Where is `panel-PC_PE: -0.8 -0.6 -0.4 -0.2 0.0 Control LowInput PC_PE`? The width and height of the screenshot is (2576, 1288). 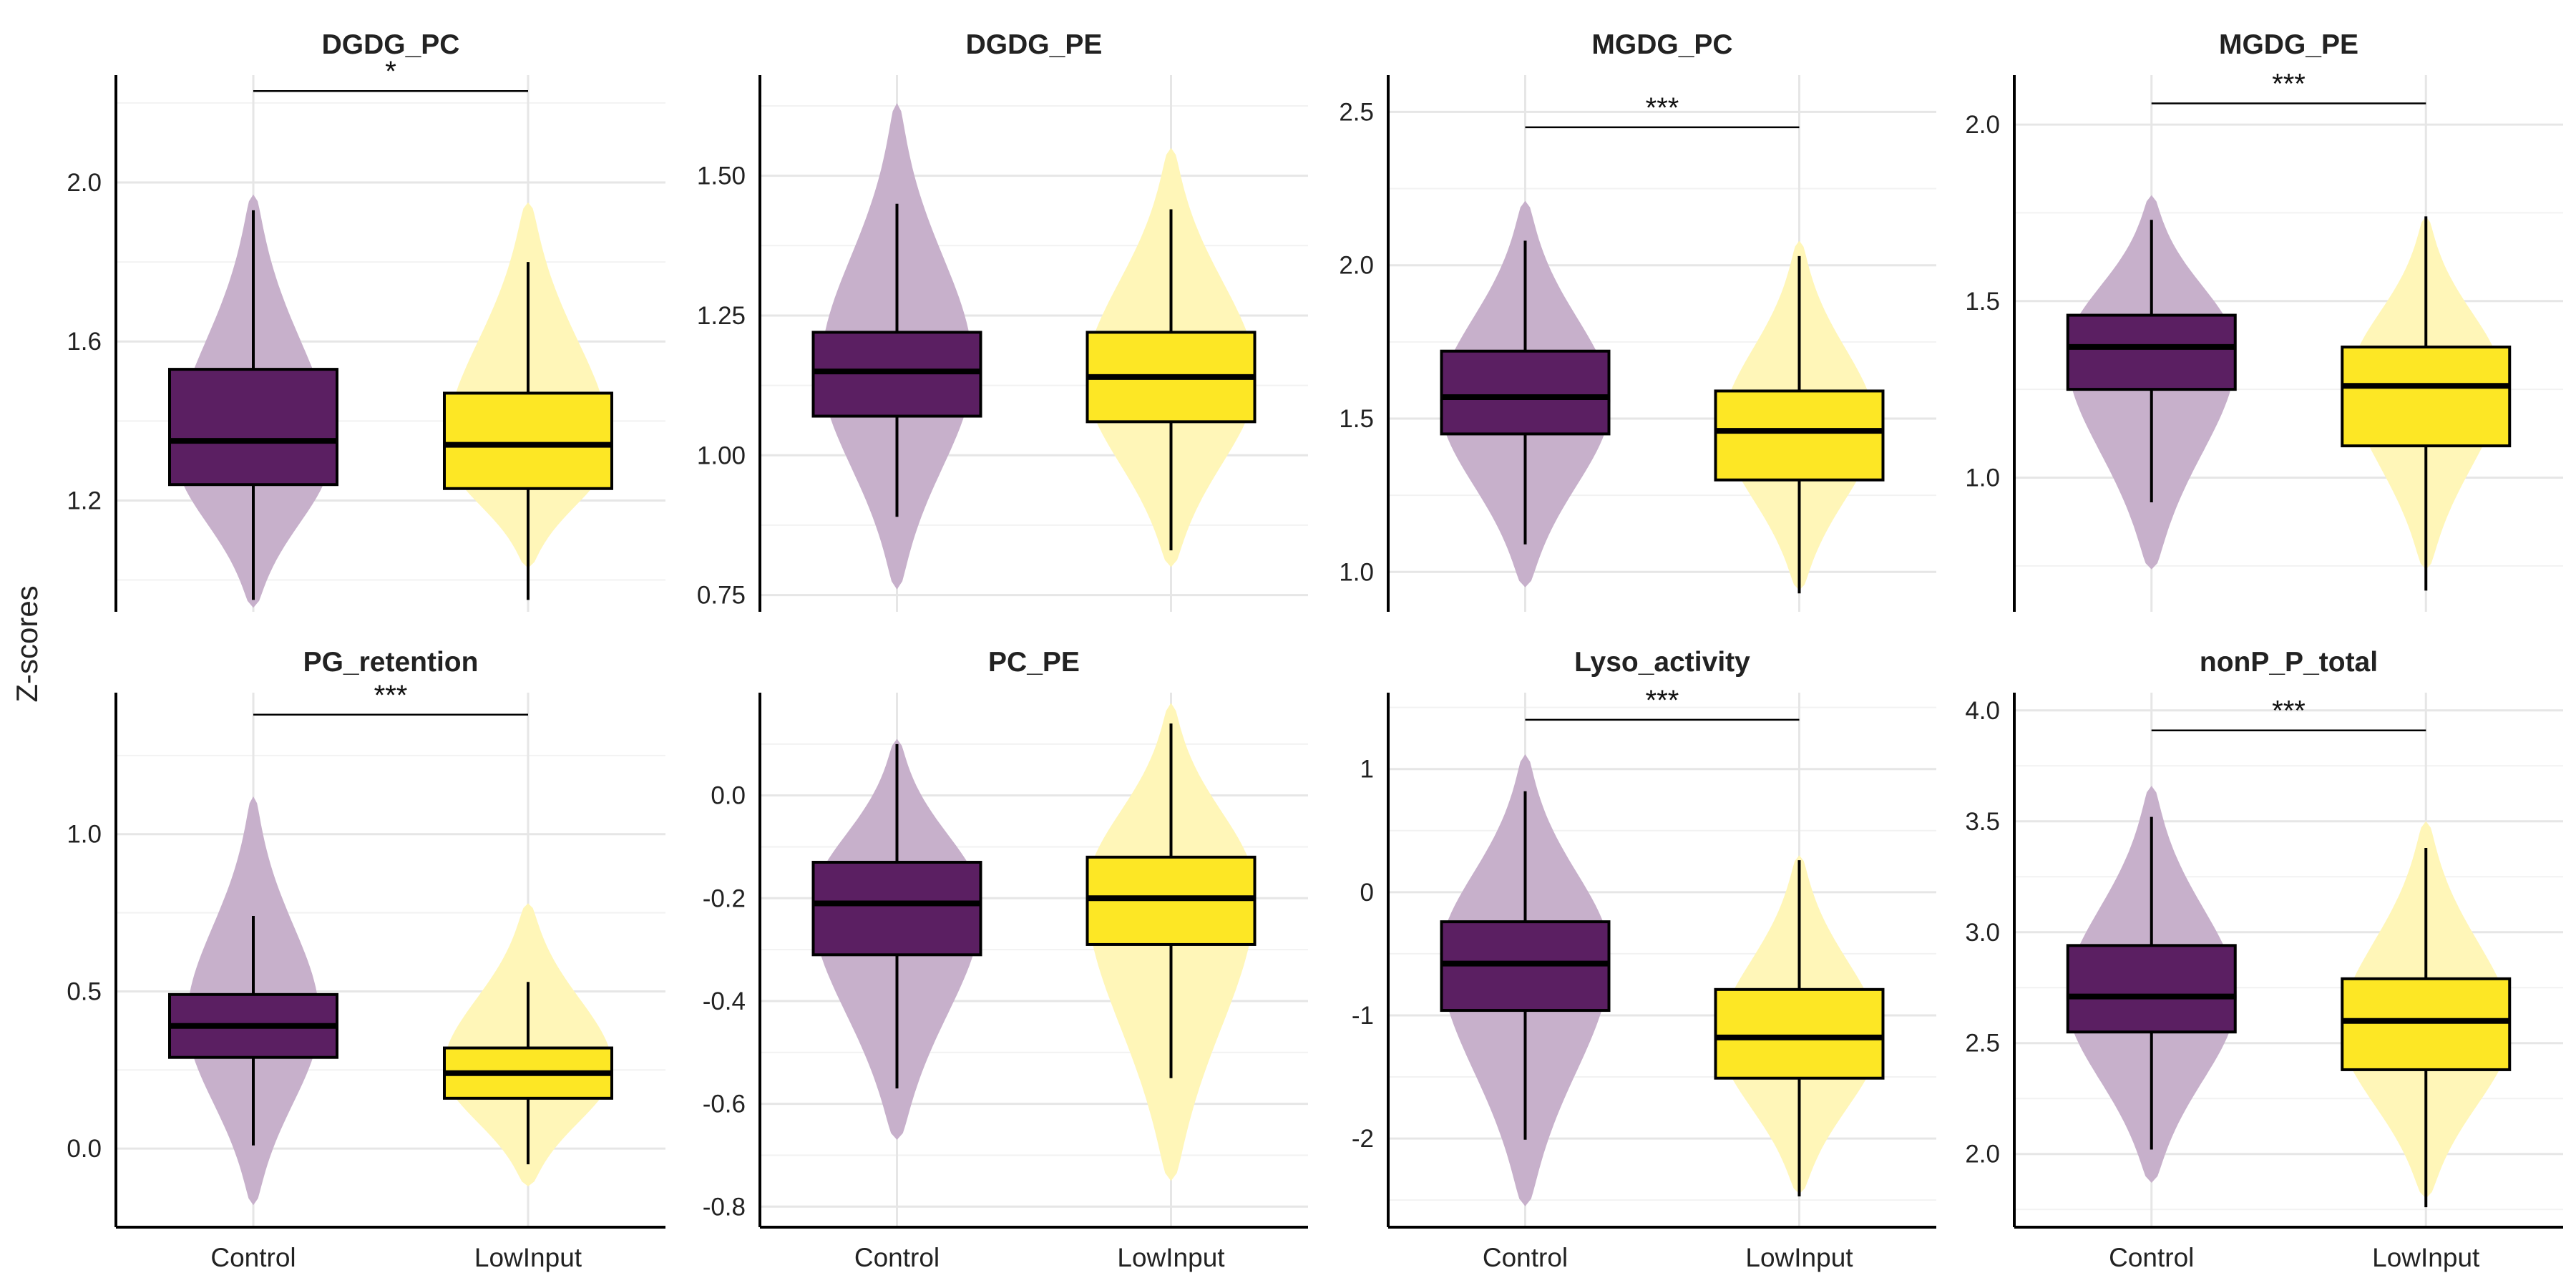
panel-PC_PE: -0.8 -0.6 -0.4 -0.2 0.0 Control LowInput PC_PE is located at coordinates (1005, 959).